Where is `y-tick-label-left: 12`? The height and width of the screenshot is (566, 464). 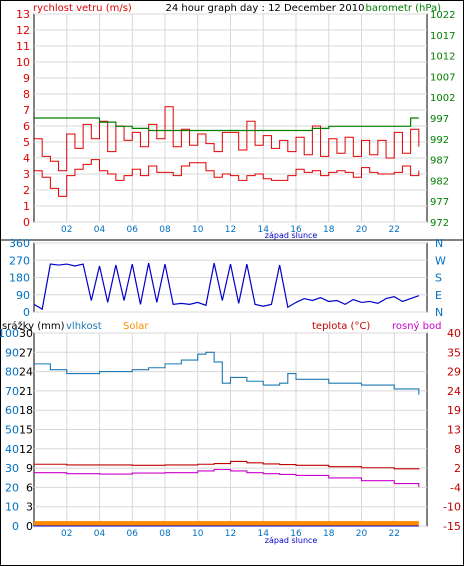
y-tick-label-left: 12 is located at coordinates (23, 30).